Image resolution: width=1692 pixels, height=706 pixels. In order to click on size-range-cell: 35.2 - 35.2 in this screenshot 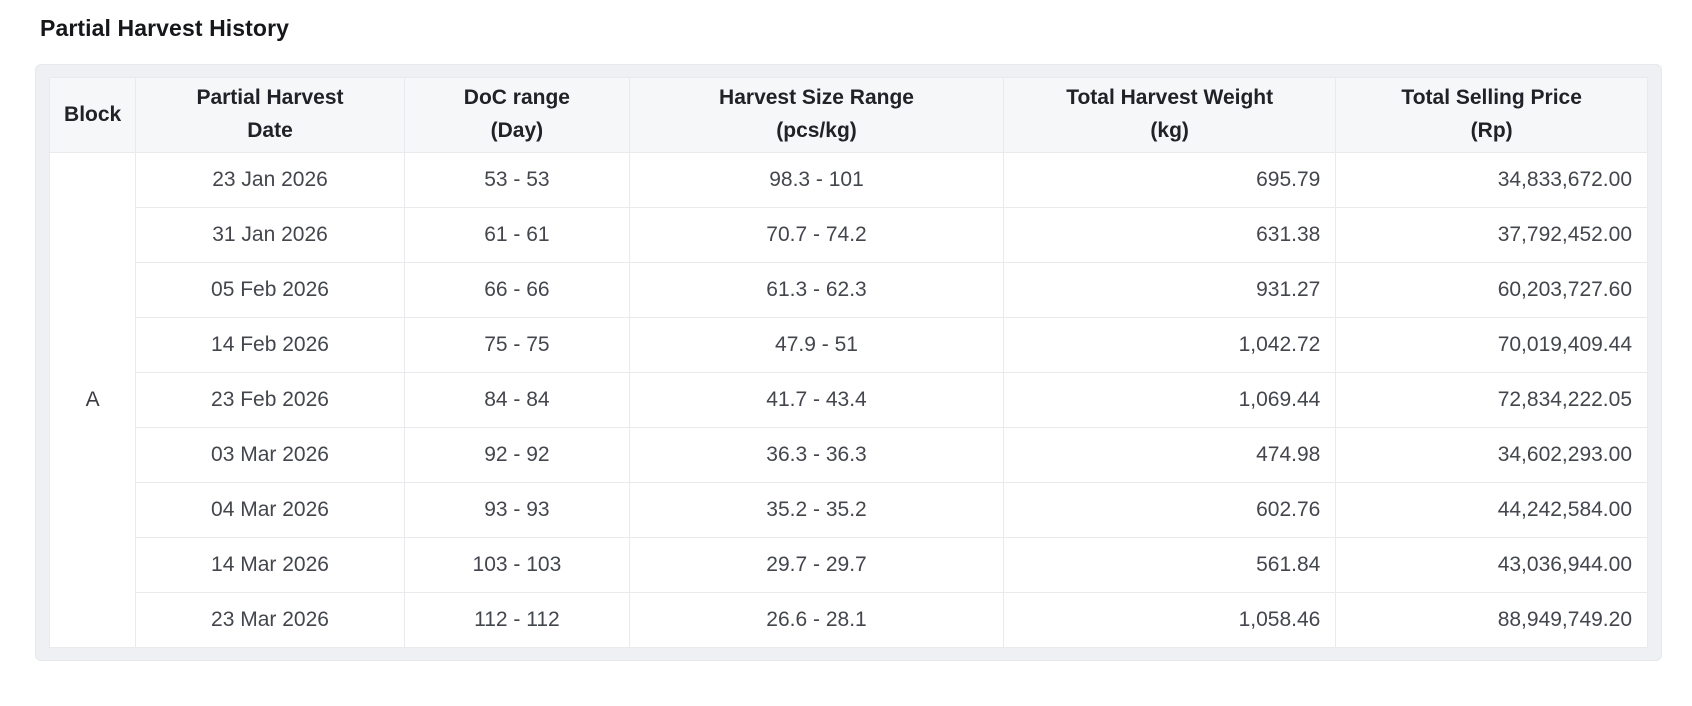, I will do `click(816, 510)`.